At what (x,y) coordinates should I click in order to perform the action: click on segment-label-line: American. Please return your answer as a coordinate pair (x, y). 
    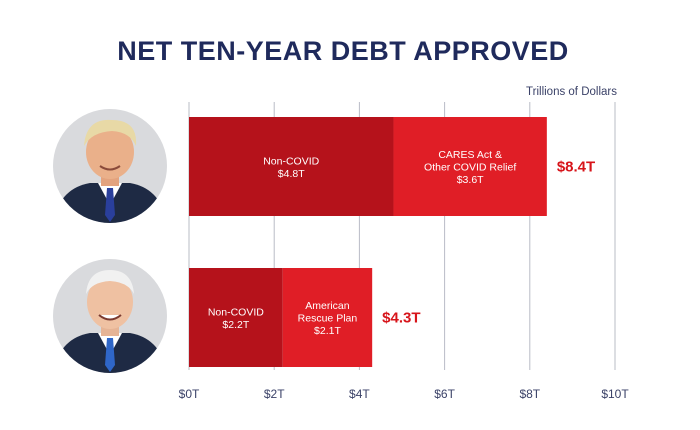
    Looking at the image, I should click on (327, 306).